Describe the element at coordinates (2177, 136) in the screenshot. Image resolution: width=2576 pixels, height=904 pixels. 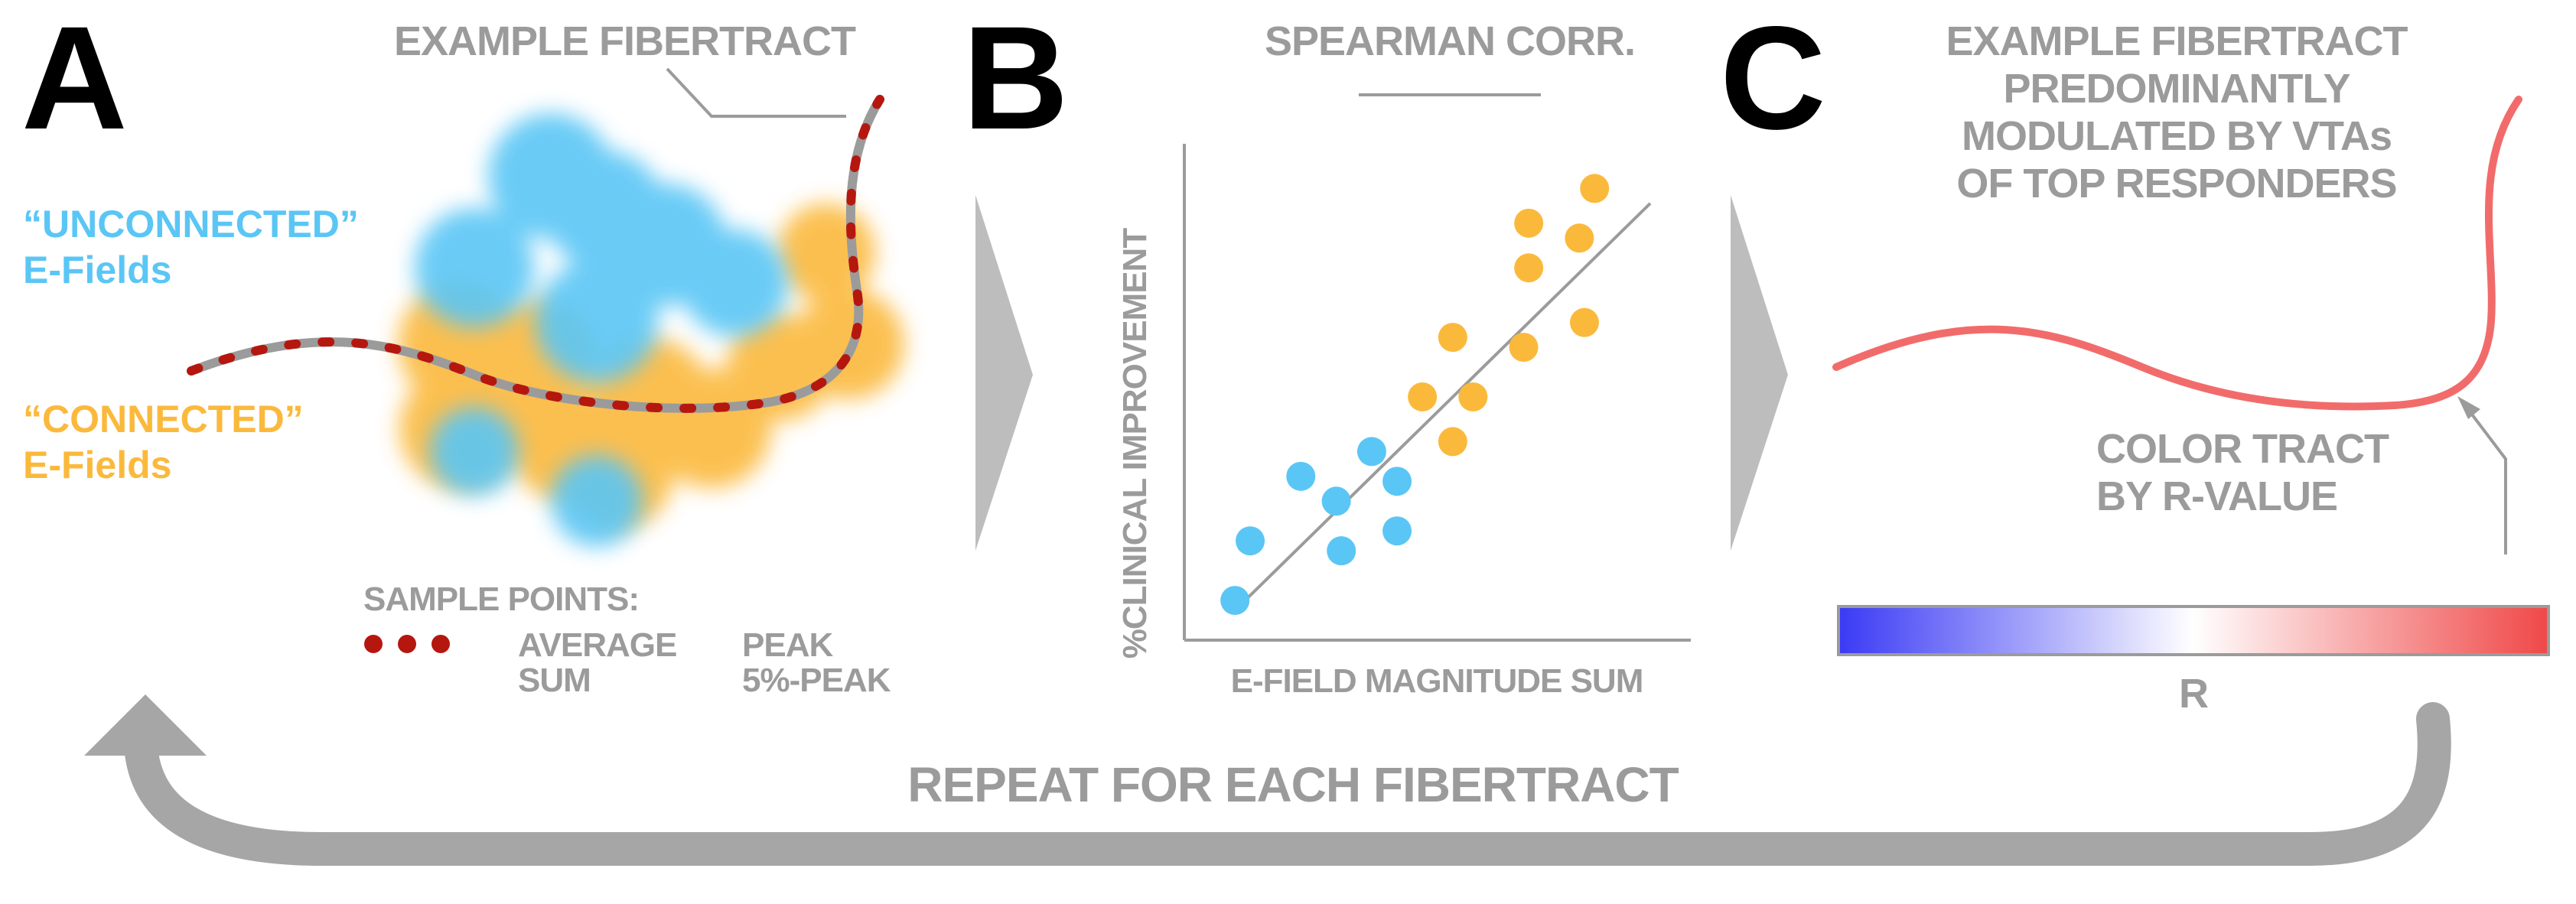
I see `panel-c-title-line3: MODULATED BY VTAs` at that location.